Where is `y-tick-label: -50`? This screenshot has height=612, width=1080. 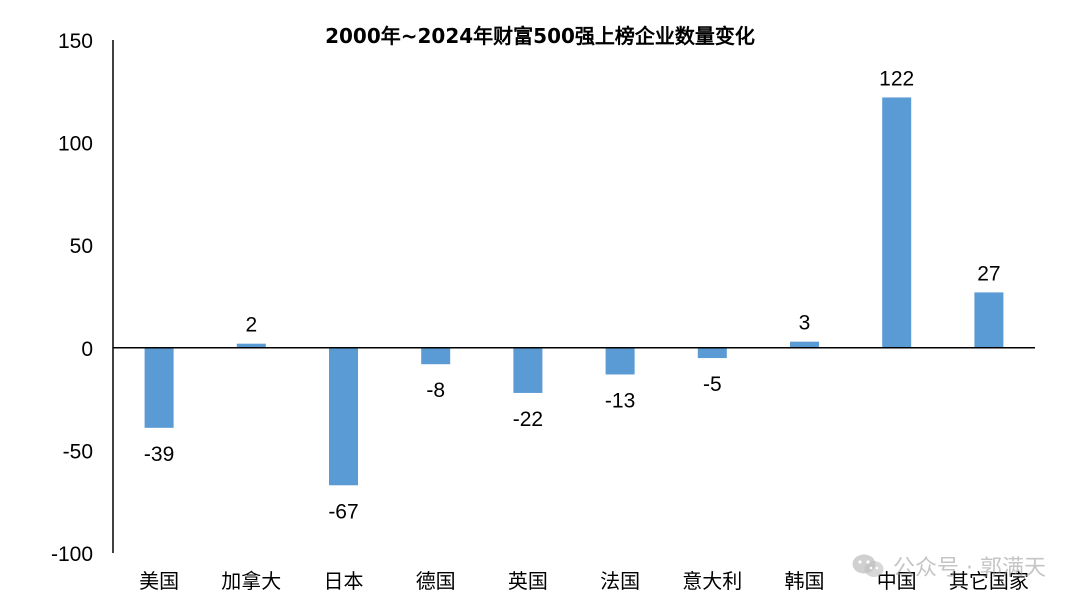
y-tick-label: -50 is located at coordinates (78, 451).